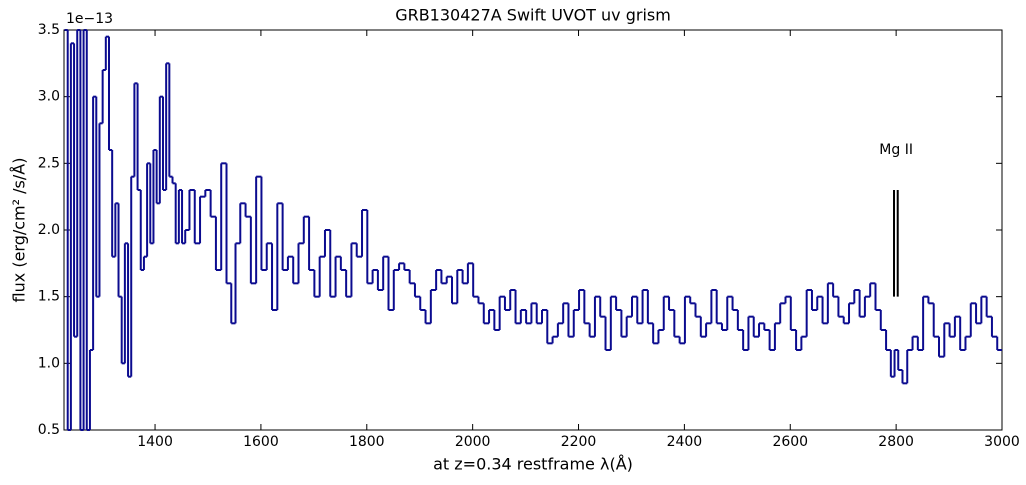 The image size is (1026, 485). I want to click on y-tick-label: 1.5, so click(49, 297).